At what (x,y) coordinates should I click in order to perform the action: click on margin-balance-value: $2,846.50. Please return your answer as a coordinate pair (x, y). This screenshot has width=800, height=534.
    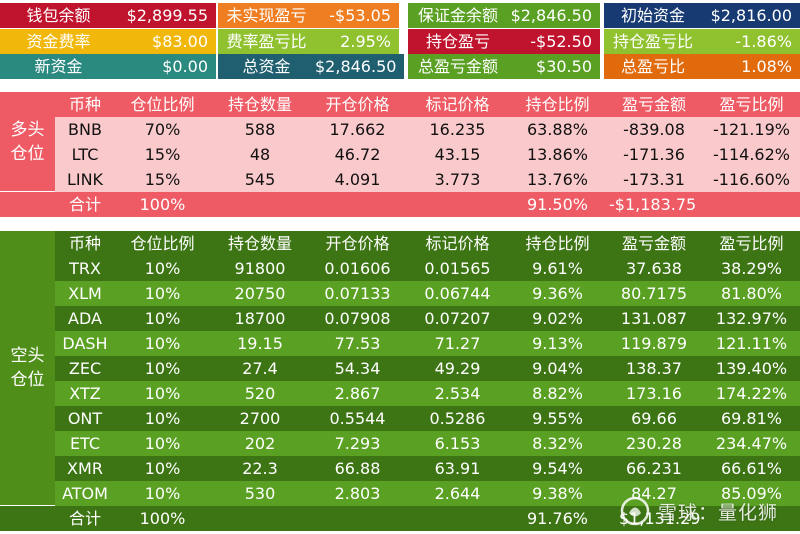
    Looking at the image, I should click on (554, 15).